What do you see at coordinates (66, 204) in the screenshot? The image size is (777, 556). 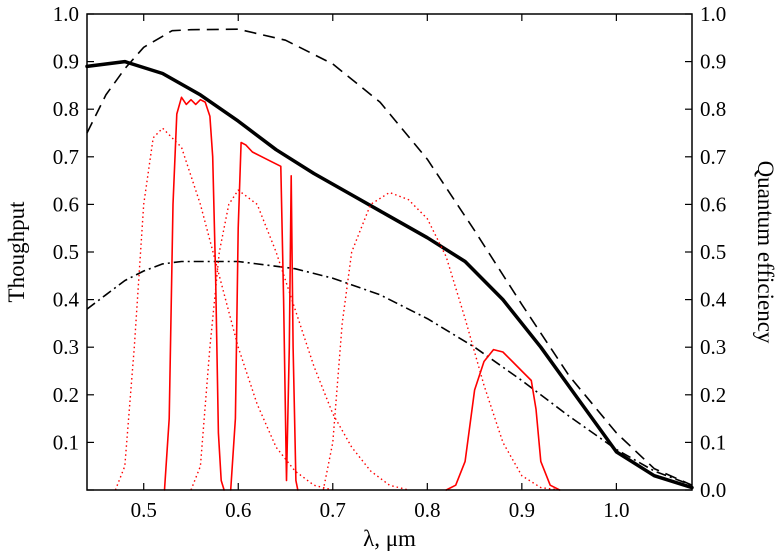 I see `y-tick-label-left: 0.6` at bounding box center [66, 204].